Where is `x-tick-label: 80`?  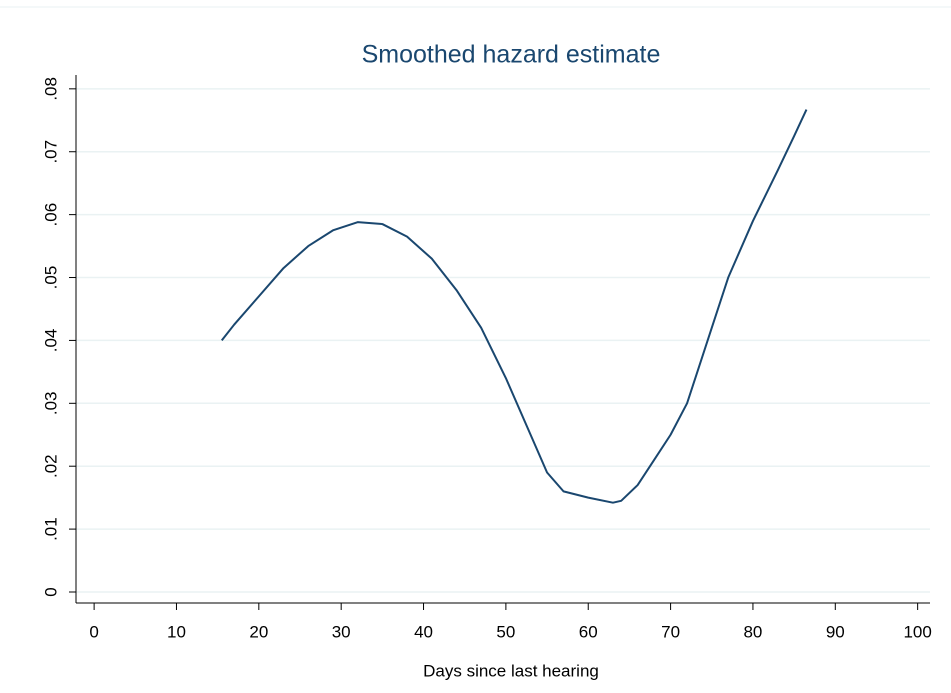
x-tick-label: 80 is located at coordinates (752, 631).